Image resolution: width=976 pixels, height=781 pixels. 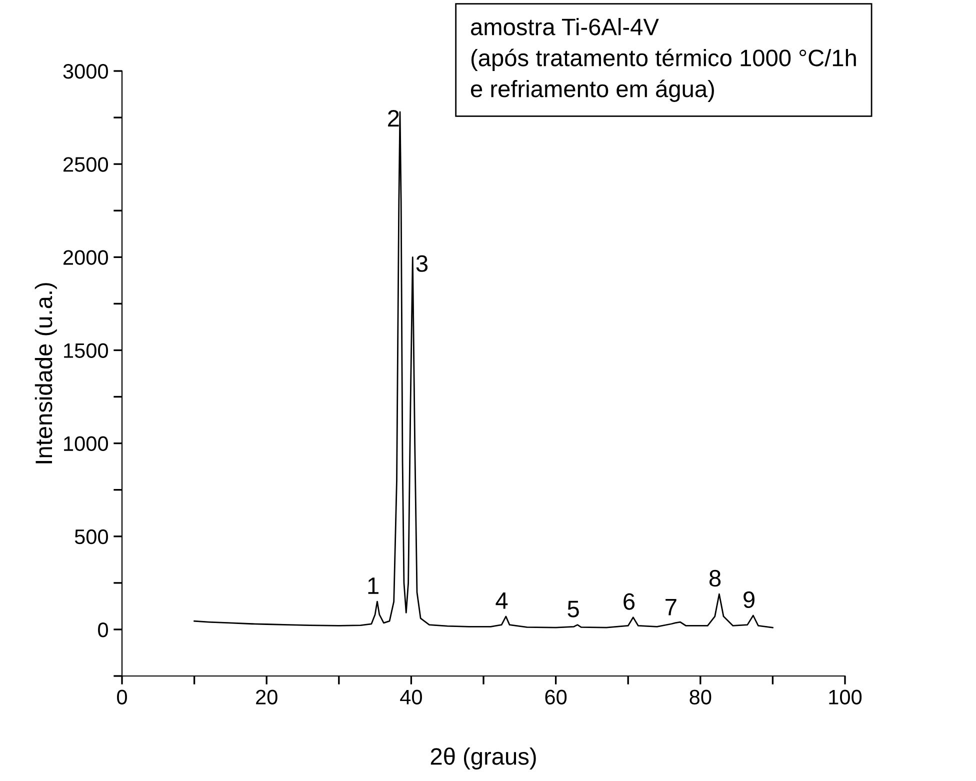 I want to click on x-tick-label: 100, so click(x=845, y=697).